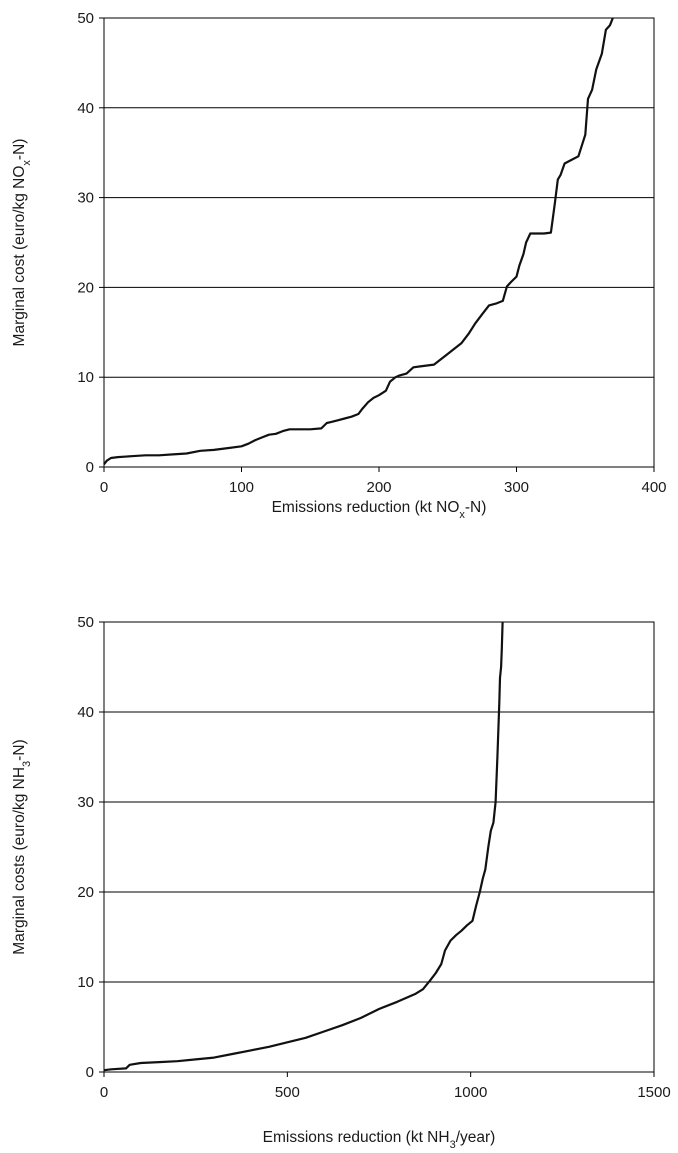 The image size is (678, 1153). I want to click on x-axis-label: Emissions reduction (kt NOx-N), so click(379, 510).